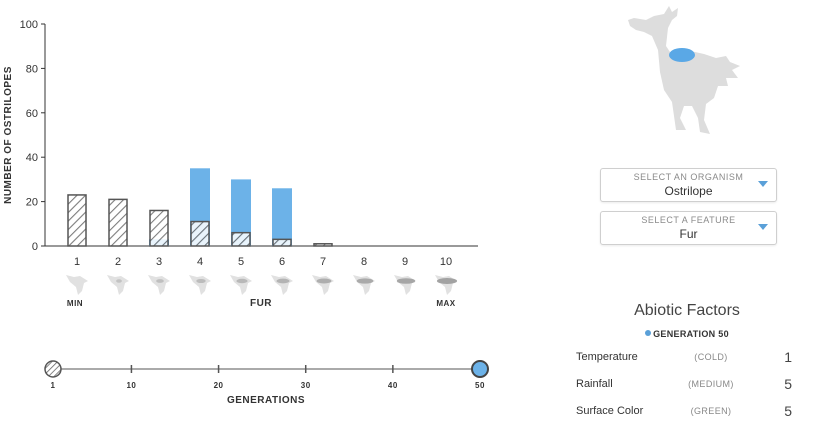 Image resolution: width=818 pixels, height=433 pixels. Describe the element at coordinates (306, 385) in the screenshot. I see `slider-tick-label: 30` at that location.